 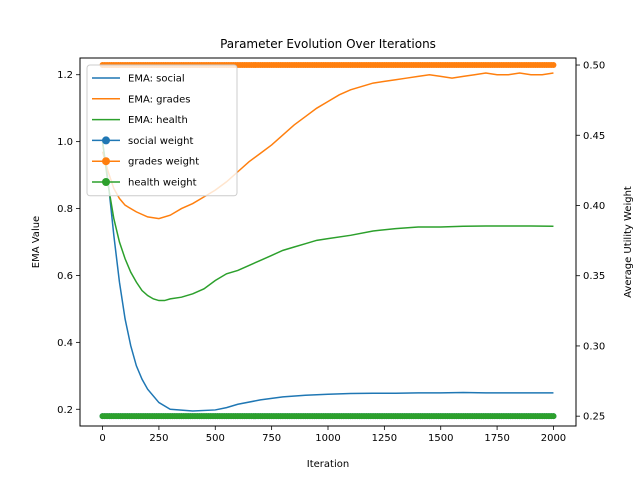 What do you see at coordinates (628, 242) in the screenshot?
I see `y2-axis-label: Average Utility Weight` at bounding box center [628, 242].